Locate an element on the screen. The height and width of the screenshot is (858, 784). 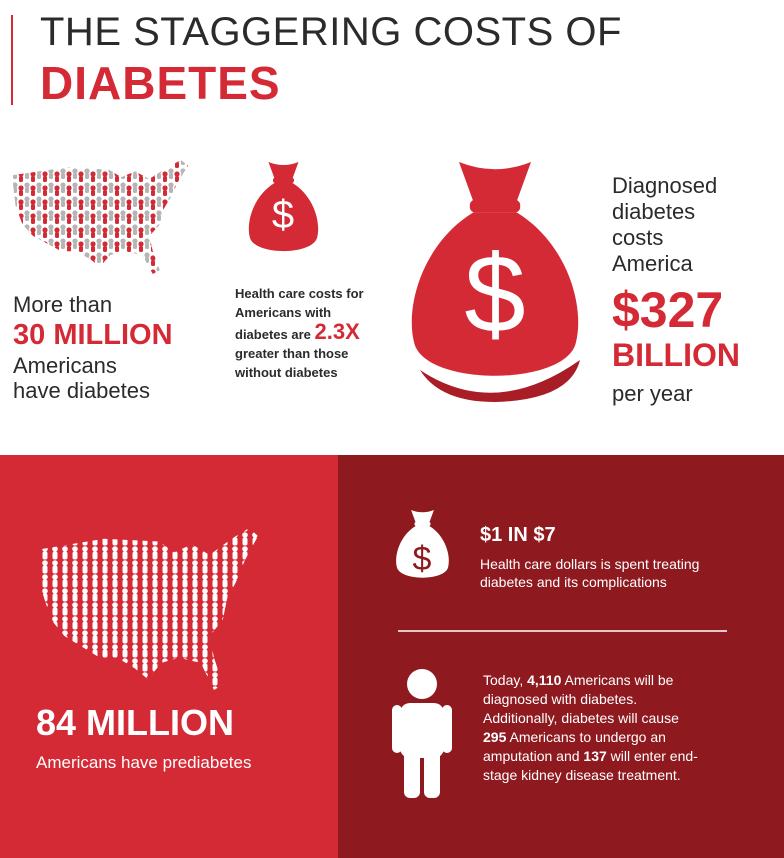
figure: 30 MILLION is located at coordinates (93, 335).